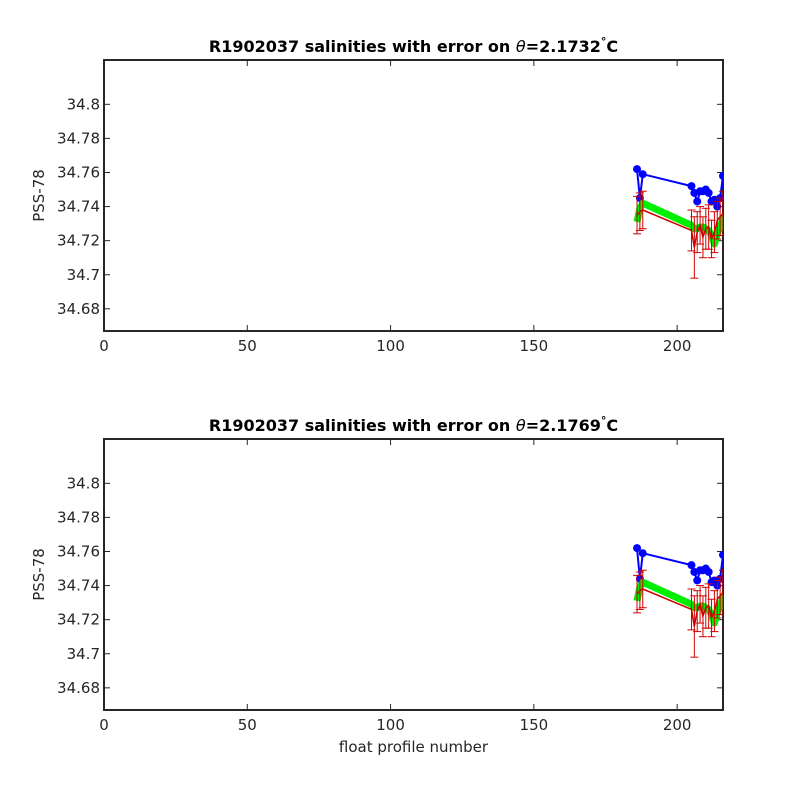  What do you see at coordinates (414, 747) in the screenshot?
I see `x-axis-label: float profile number` at bounding box center [414, 747].